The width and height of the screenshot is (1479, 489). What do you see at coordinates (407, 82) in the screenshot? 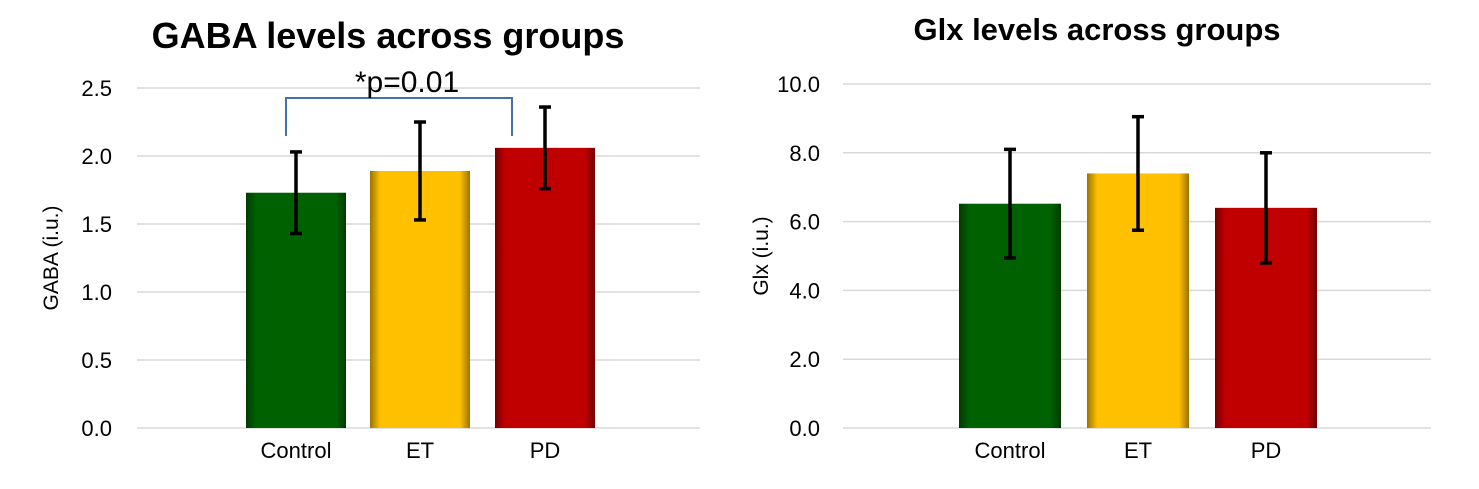
I see `significance-label: *p=0.01` at bounding box center [407, 82].